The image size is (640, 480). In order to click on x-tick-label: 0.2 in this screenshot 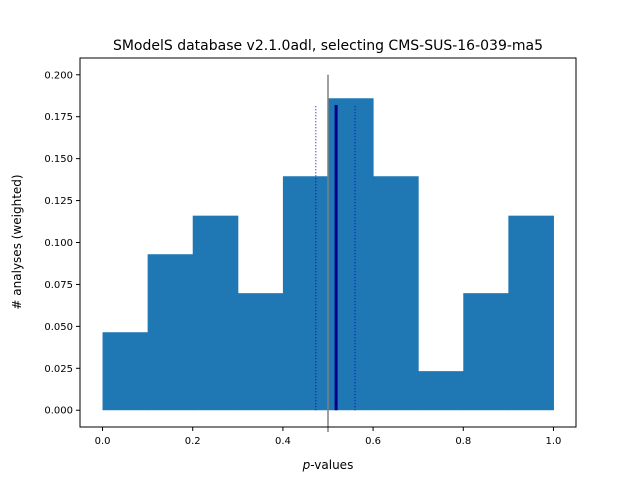, I will do `click(193, 441)`.